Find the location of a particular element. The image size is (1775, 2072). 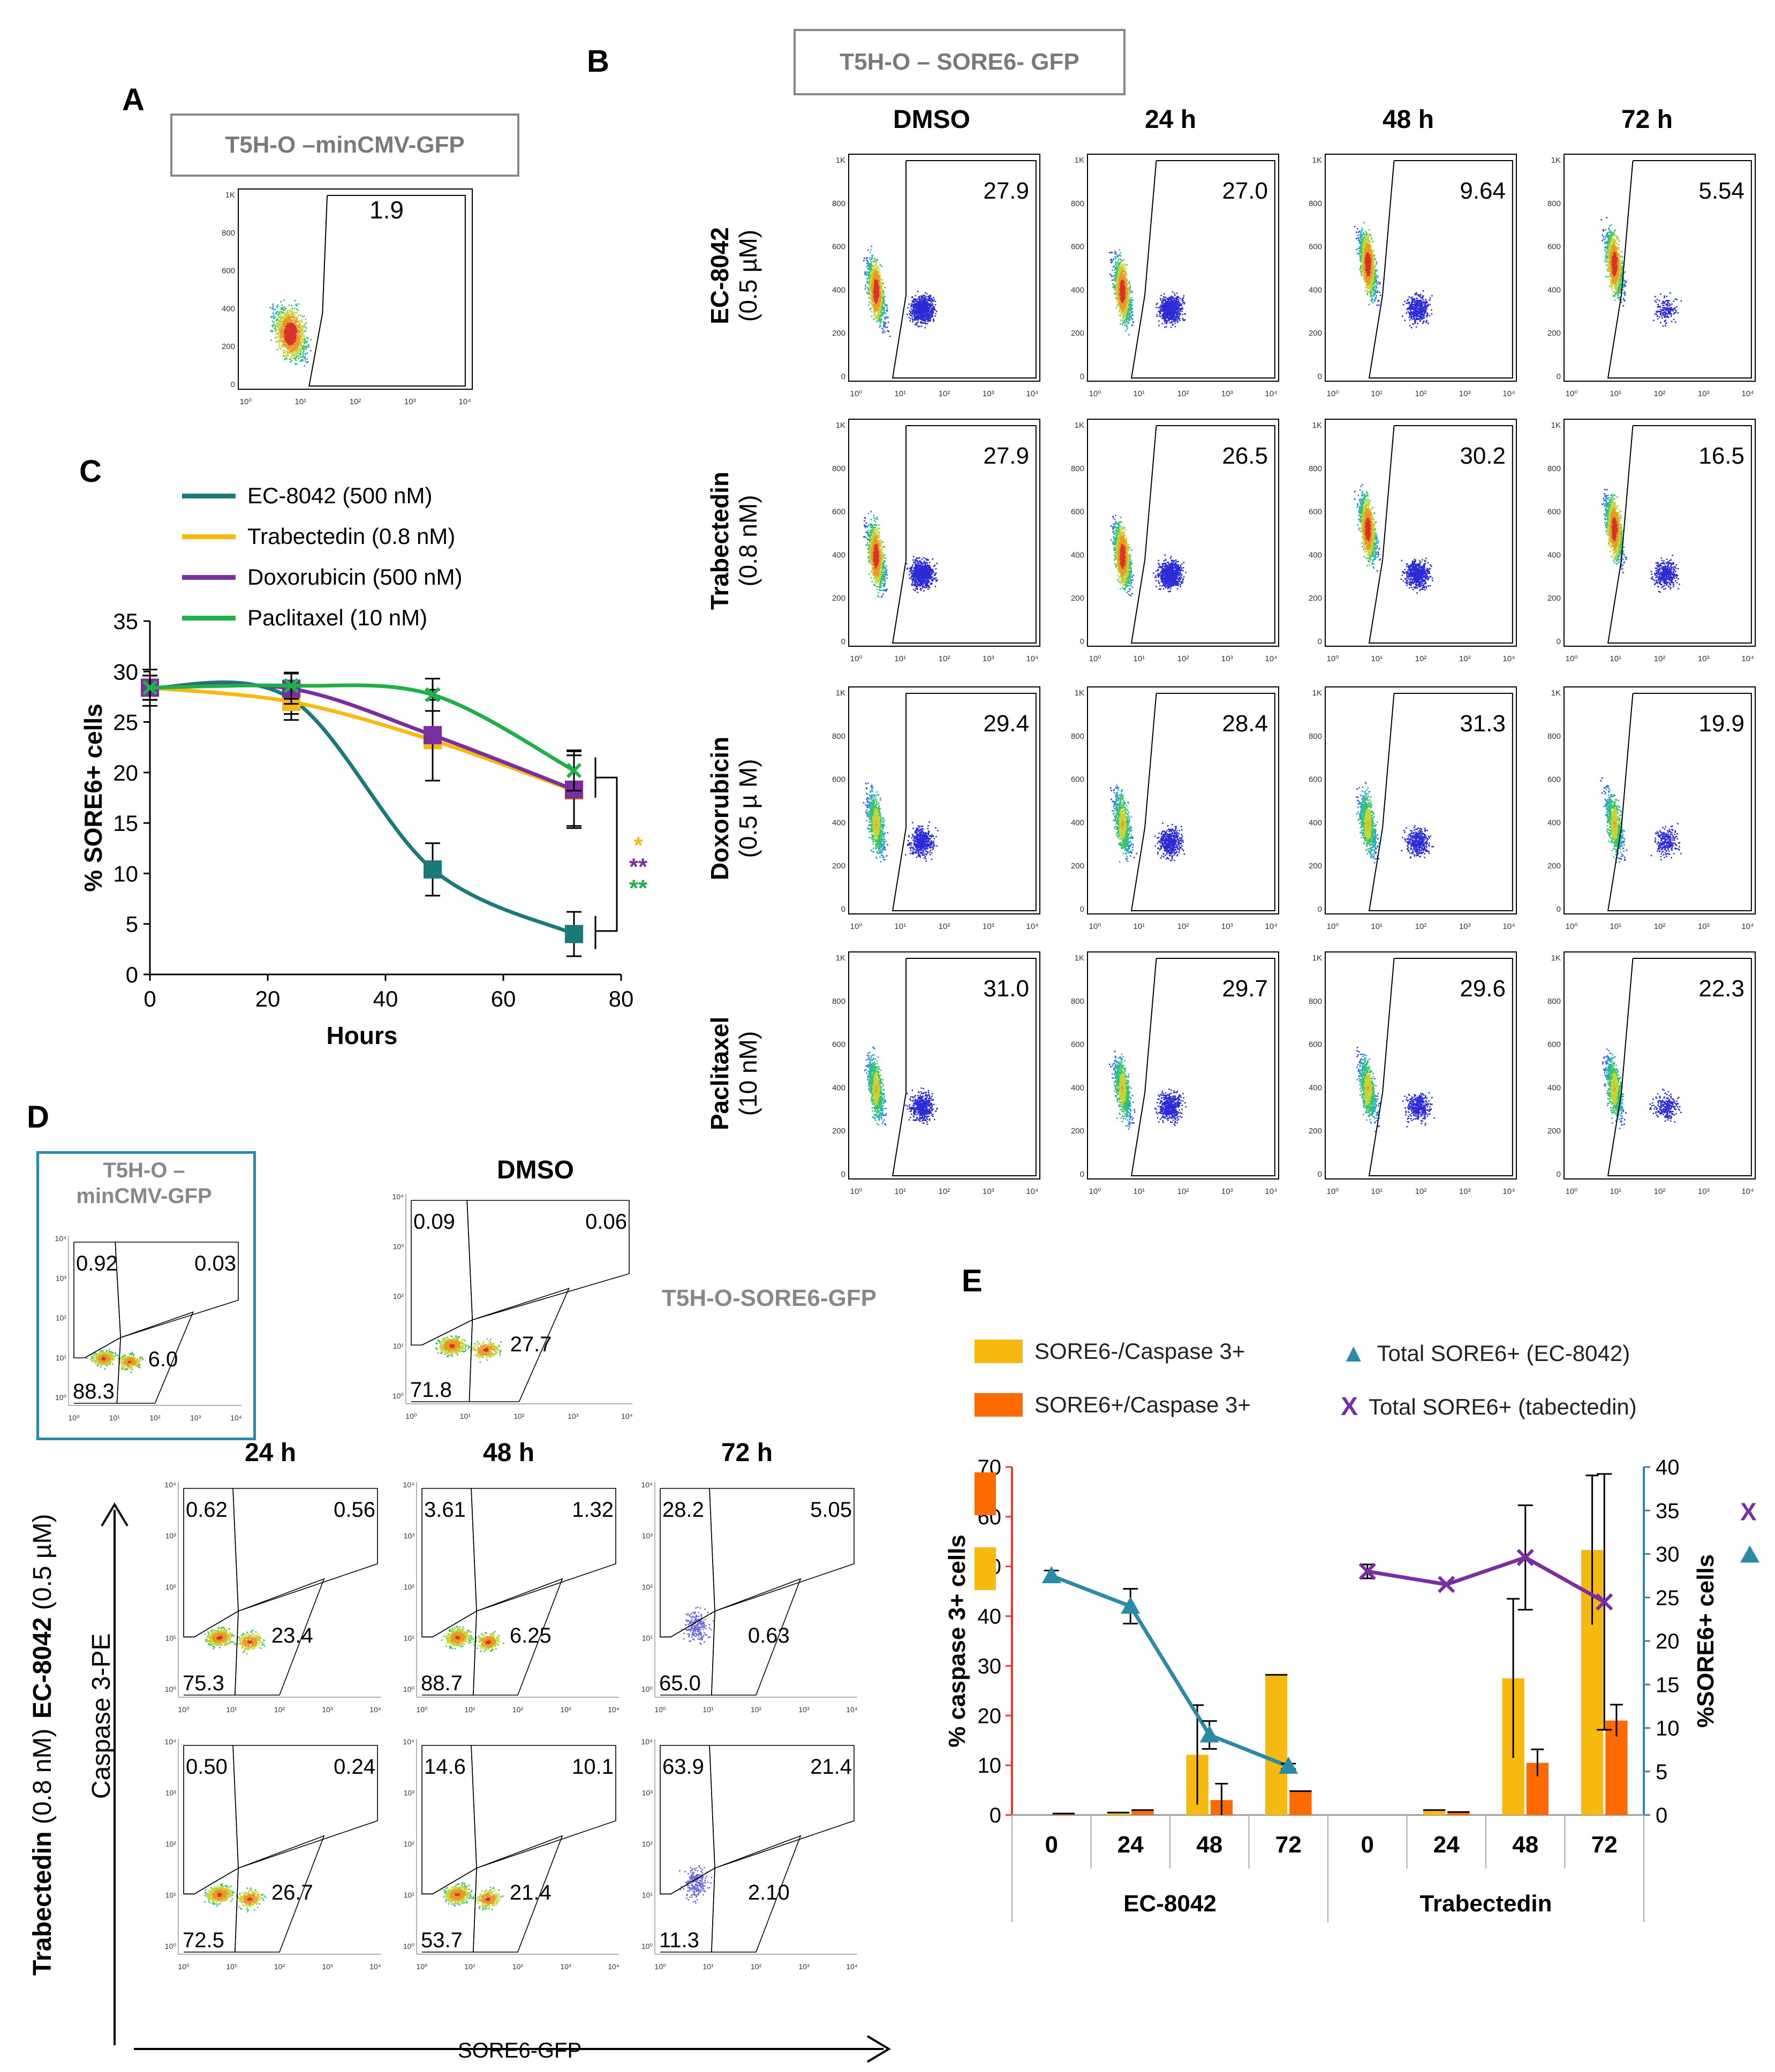

y-tick-label: 800 is located at coordinates (1077, 203).